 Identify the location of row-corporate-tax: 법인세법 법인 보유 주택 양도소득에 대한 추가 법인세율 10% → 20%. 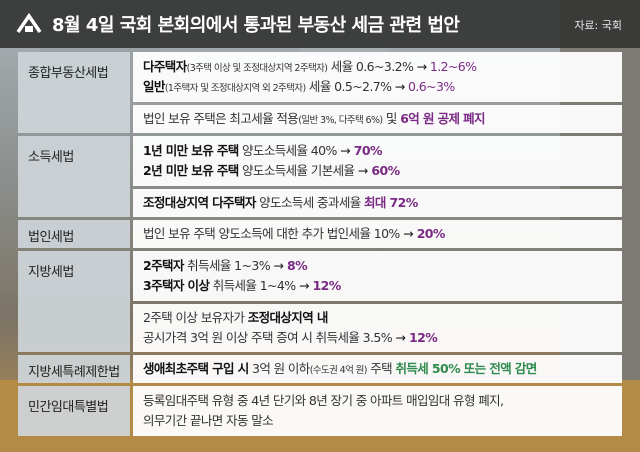
(320, 234).